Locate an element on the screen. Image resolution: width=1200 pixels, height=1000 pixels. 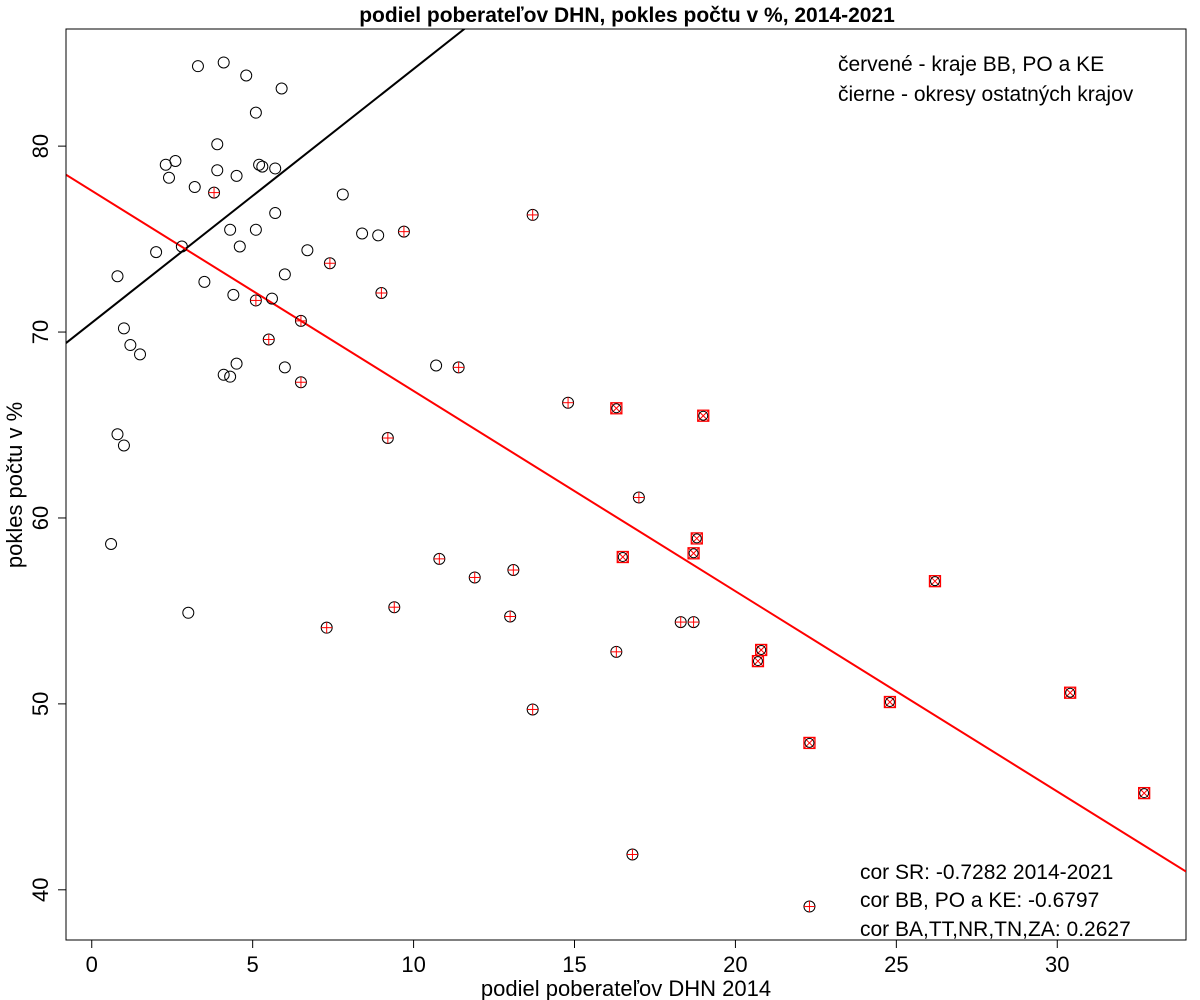
x-tick-label: 25 is located at coordinates (896, 964).